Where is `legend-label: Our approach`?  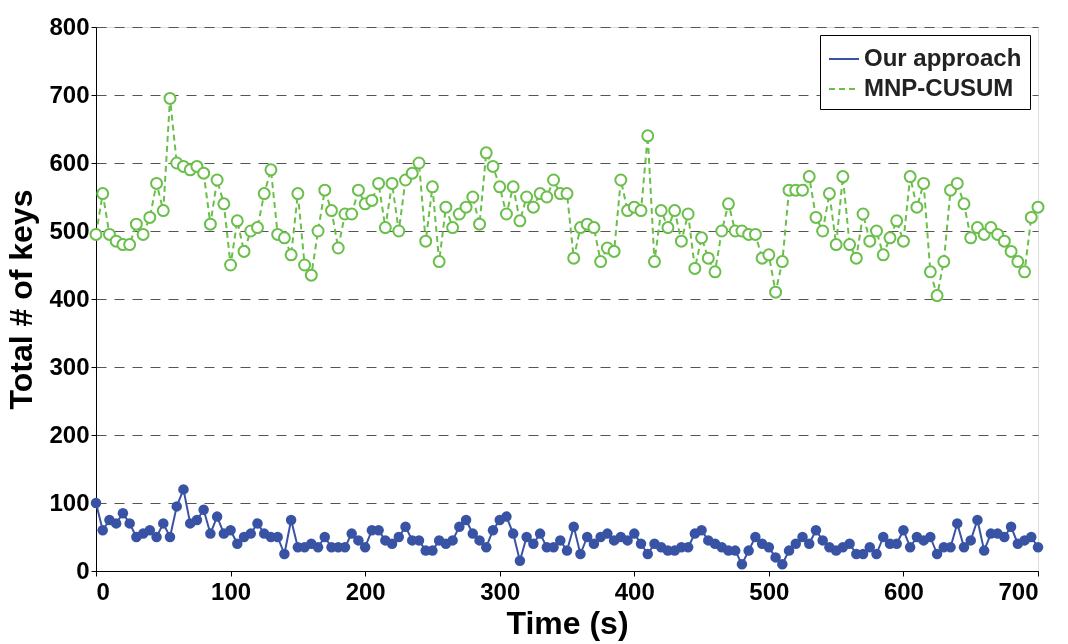
legend-label: Our approach is located at coordinates (943, 57).